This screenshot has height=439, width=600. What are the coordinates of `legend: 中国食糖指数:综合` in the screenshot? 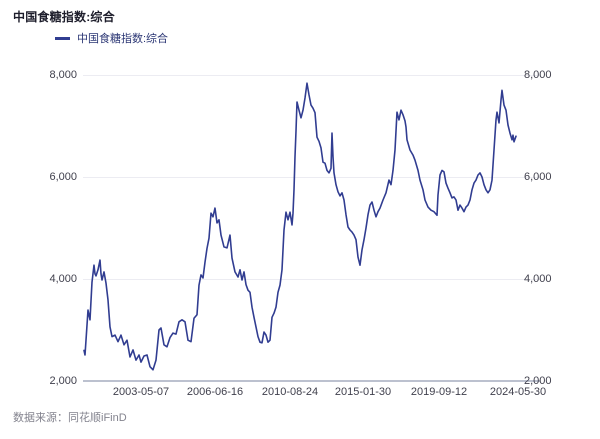 It's located at (111, 38).